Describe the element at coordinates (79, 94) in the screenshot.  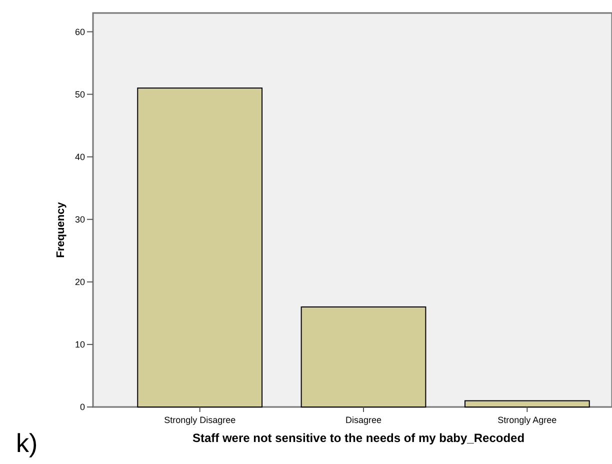
I see `y-tick-label: 50` at that location.